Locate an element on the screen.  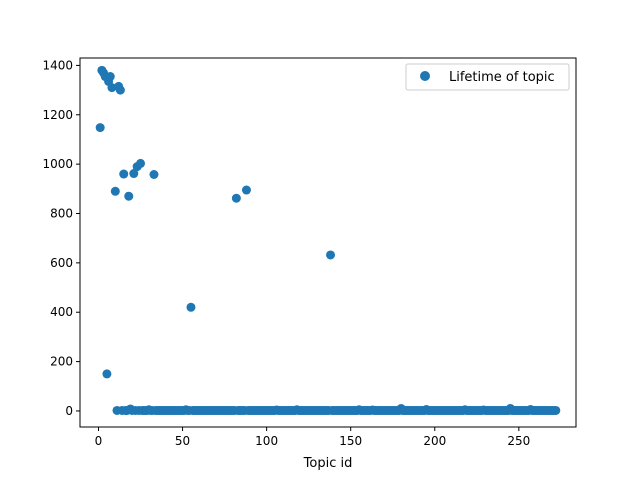
y-tick-label: 1000 is located at coordinates (57, 164).